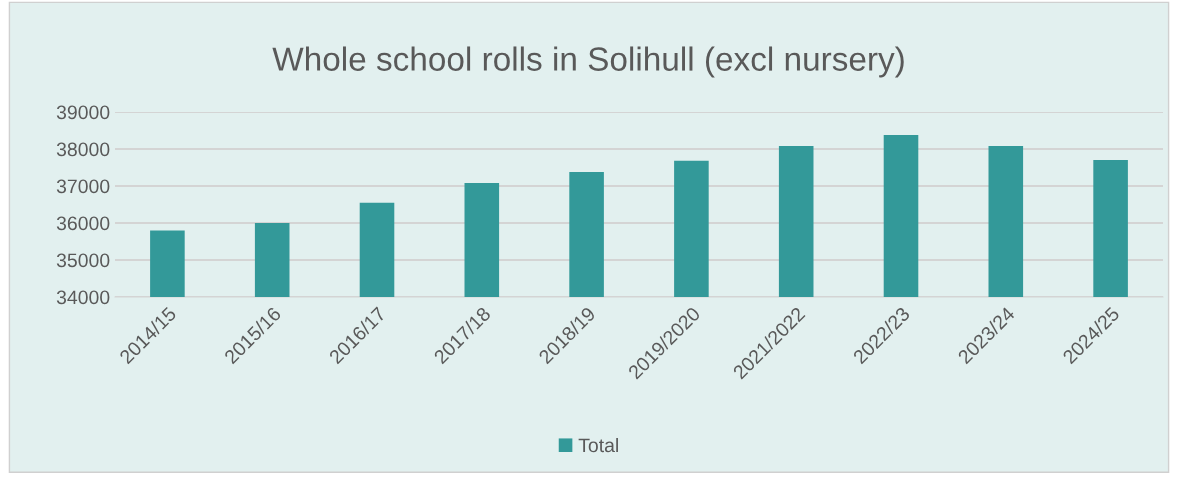  I want to click on y-tick-label: 37000, so click(83, 186).